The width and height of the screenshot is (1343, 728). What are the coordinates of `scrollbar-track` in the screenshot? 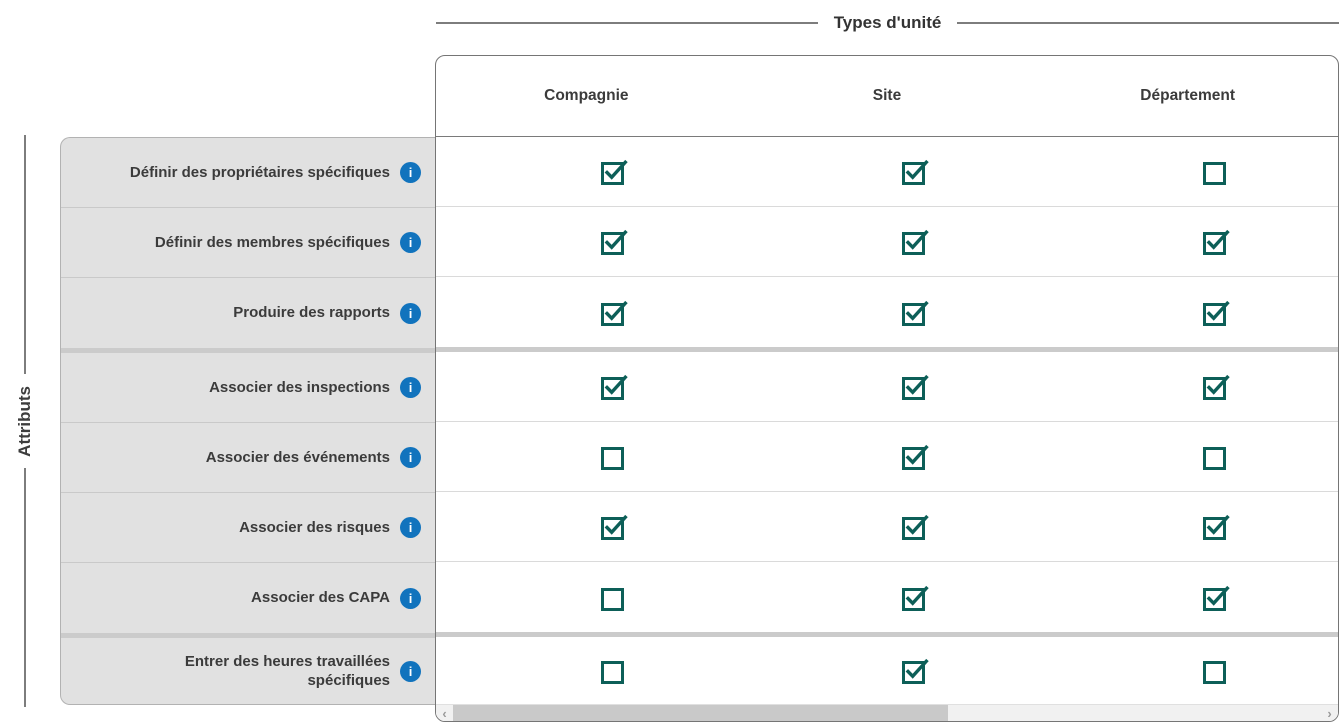 It's located at (887, 713).